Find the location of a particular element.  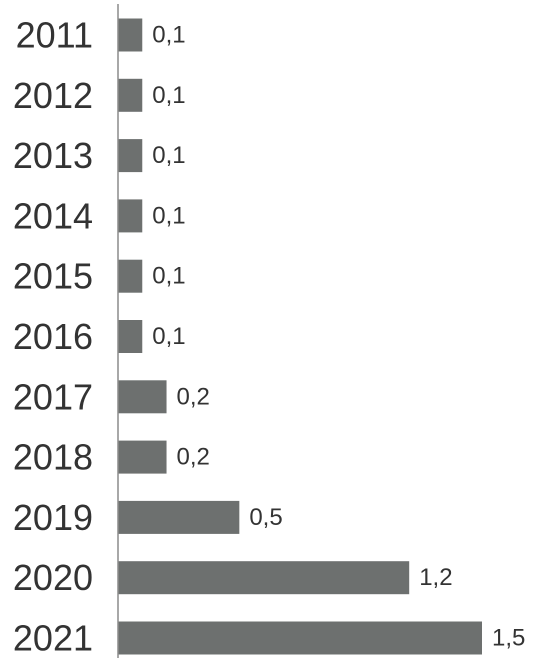

category-label-2017: 2017 is located at coordinates (53, 396).